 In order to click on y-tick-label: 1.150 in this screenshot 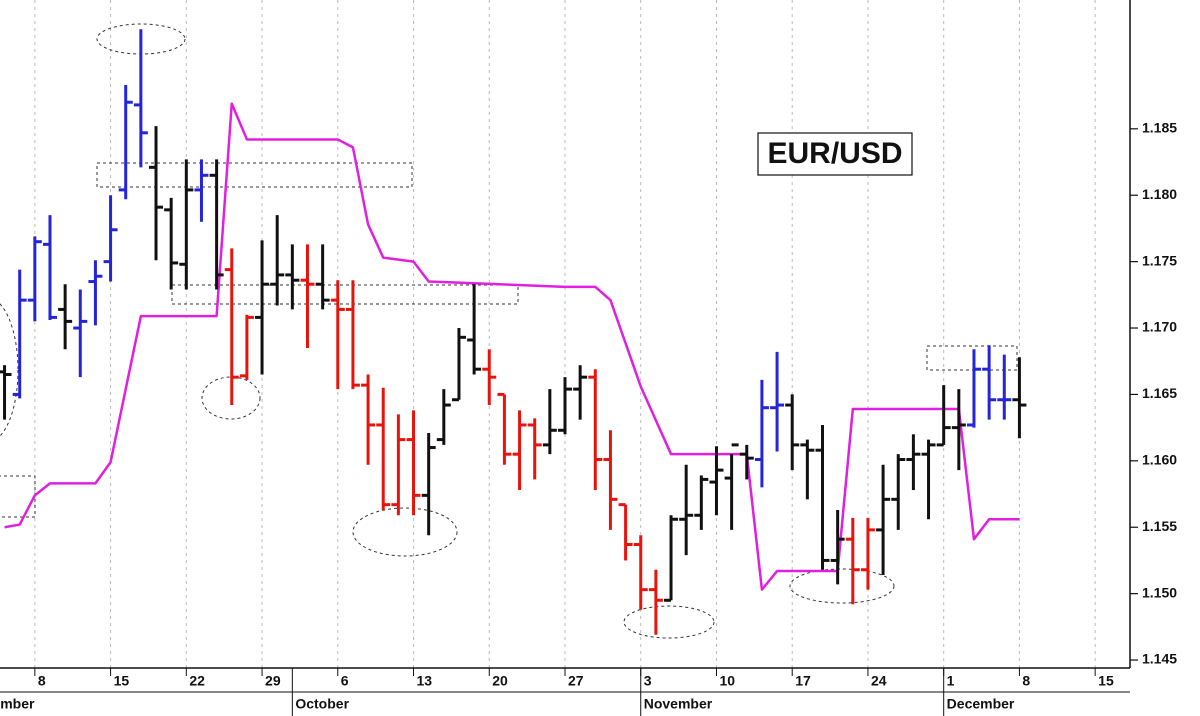, I will do `click(1159, 592)`.